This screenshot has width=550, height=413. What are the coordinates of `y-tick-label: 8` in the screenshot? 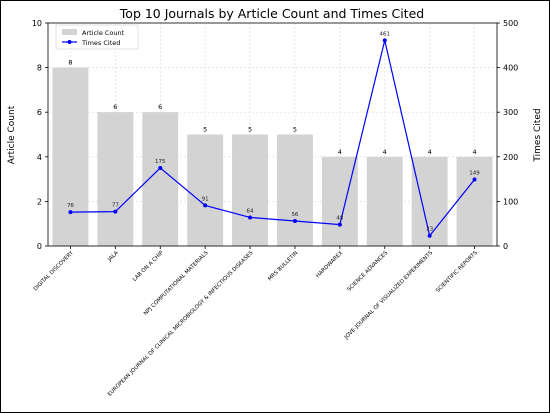 It's located at (39, 68).